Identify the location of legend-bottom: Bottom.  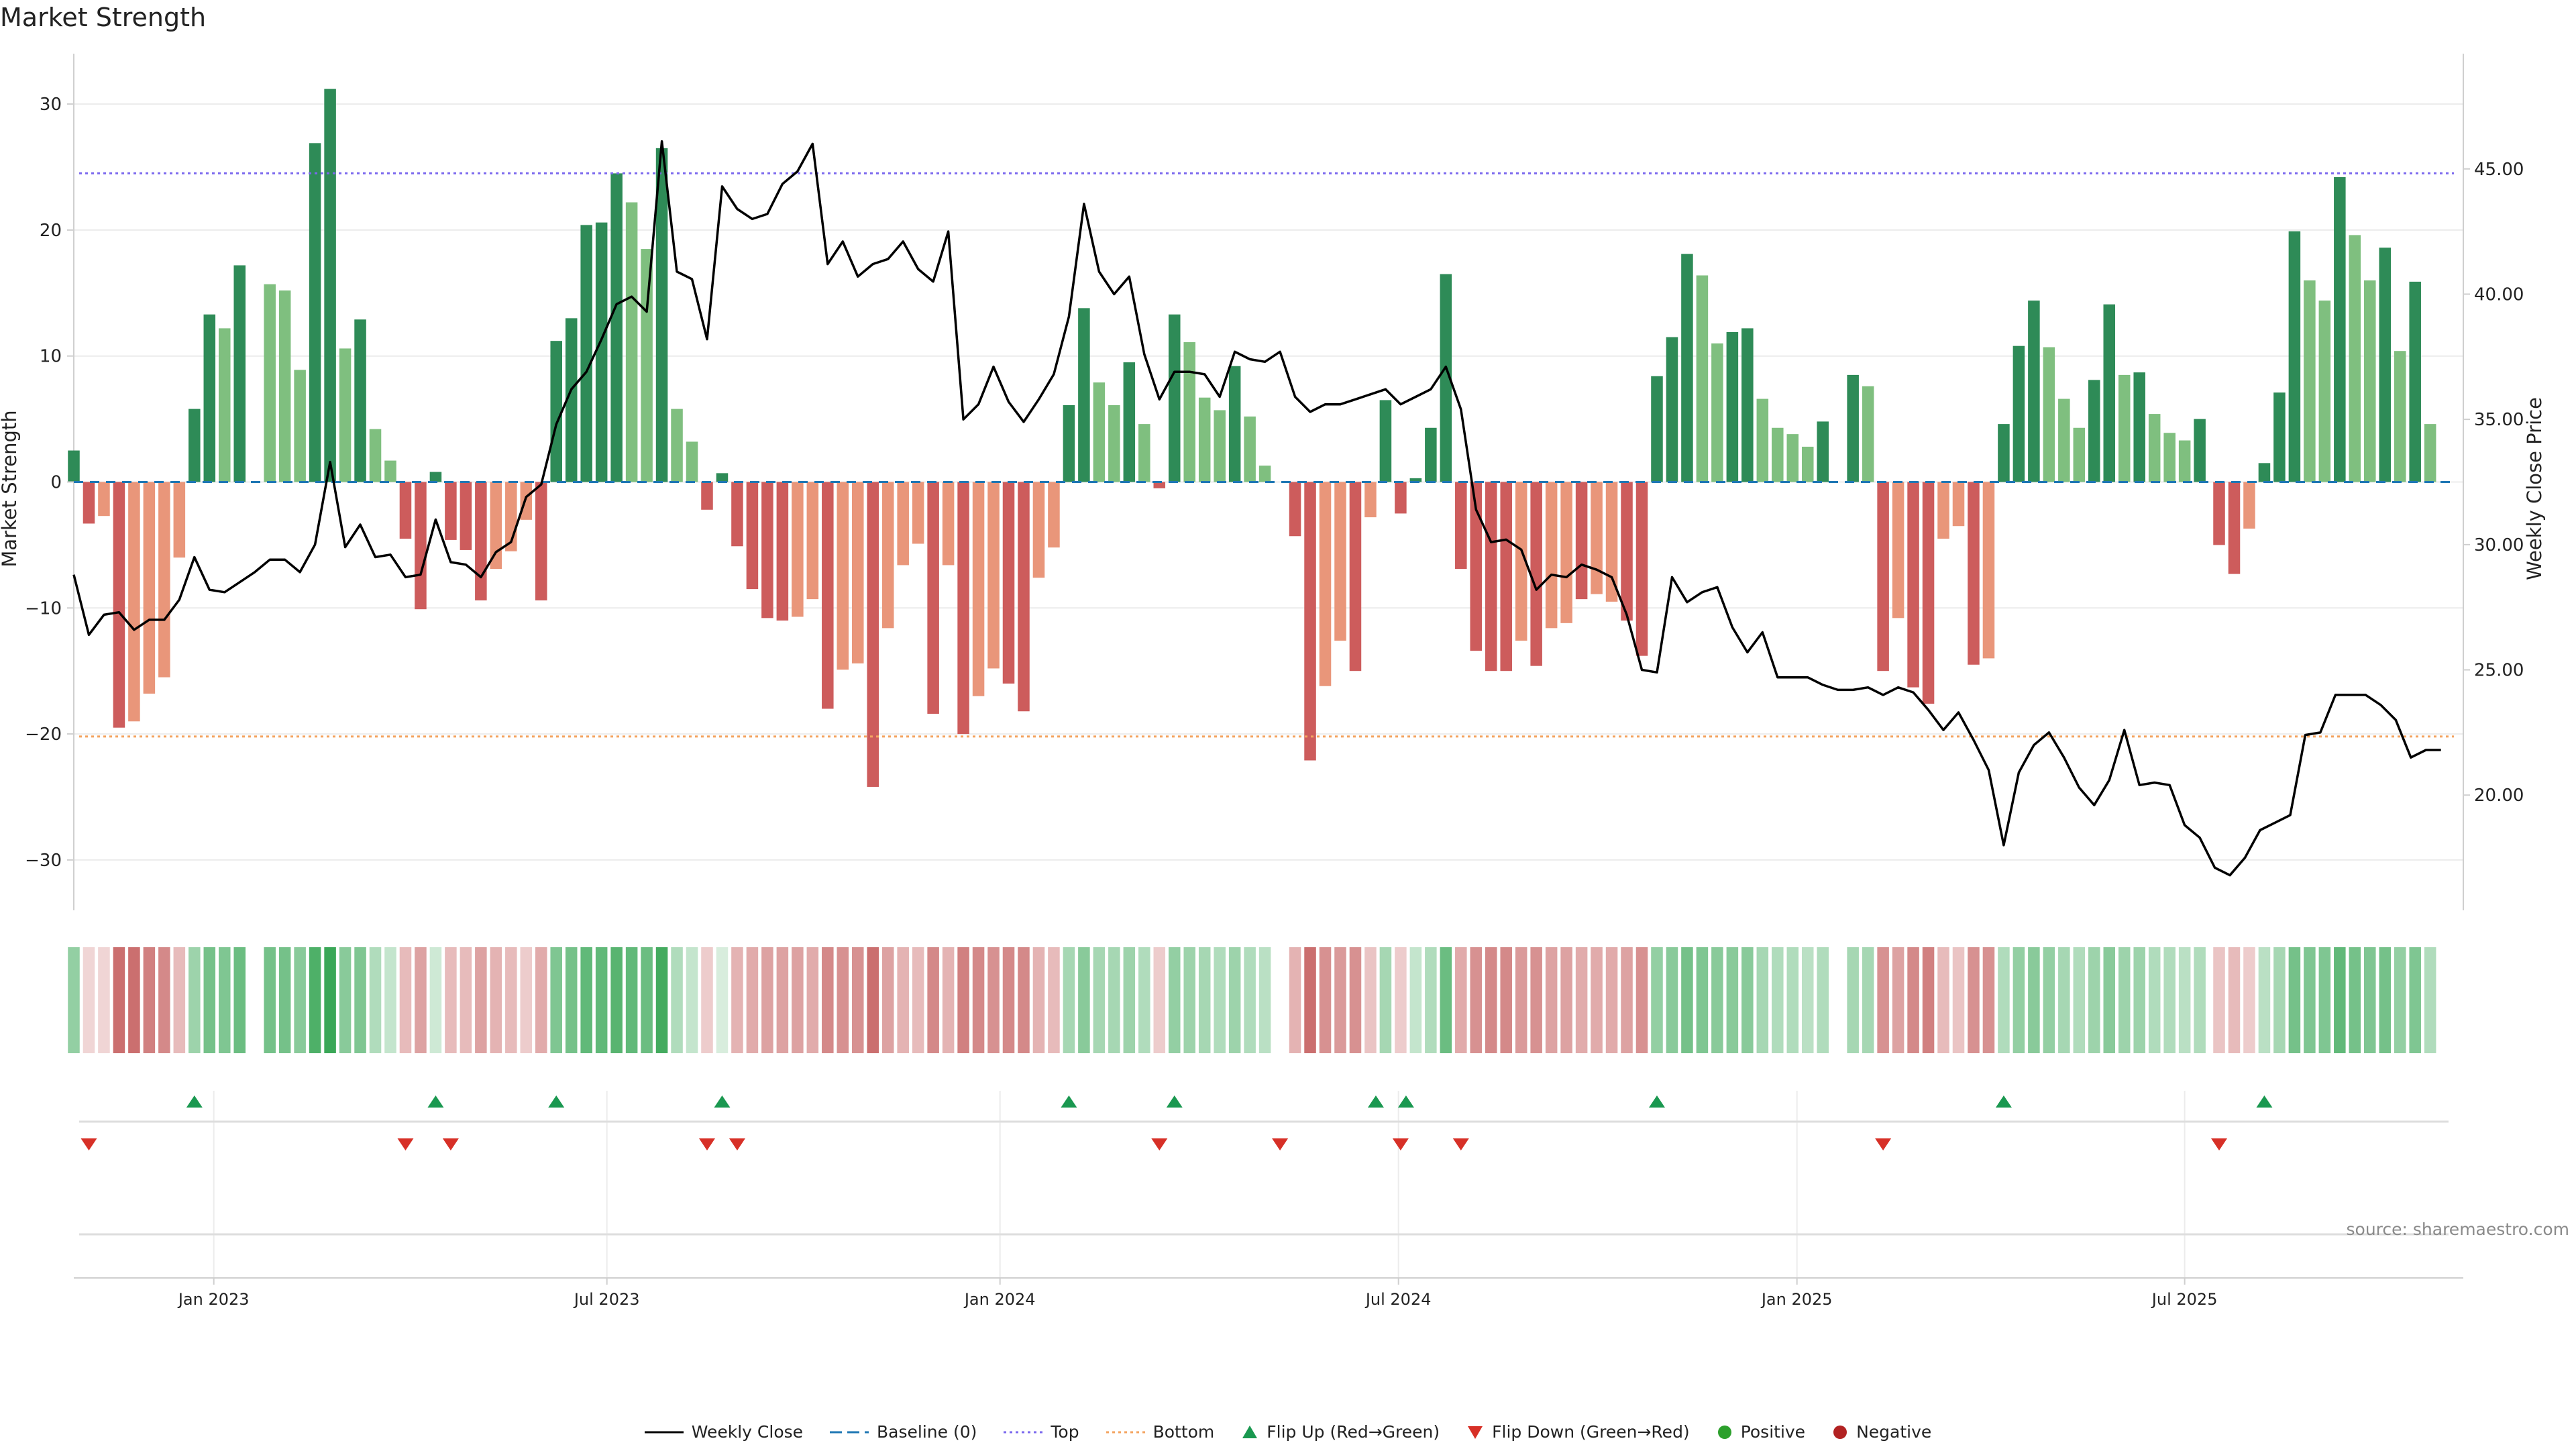
(1160, 1432).